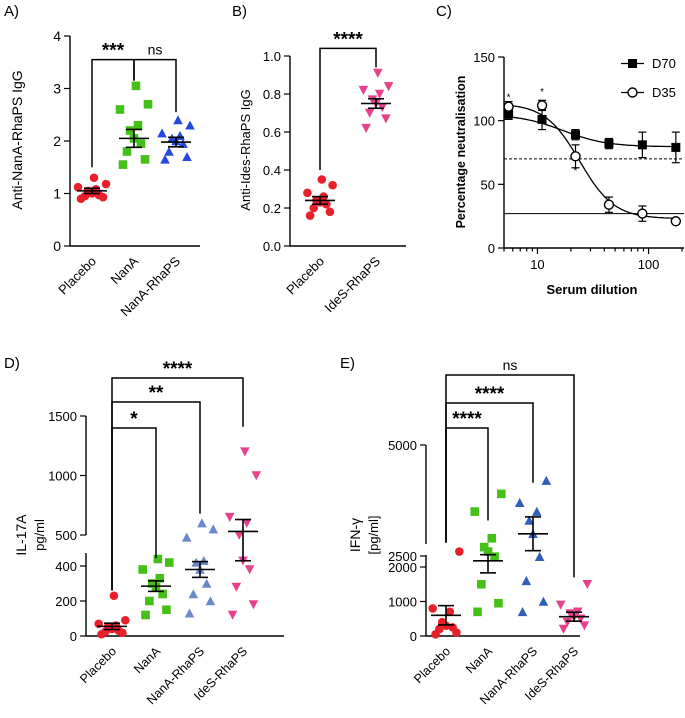  What do you see at coordinates (66, 535) in the screenshot?
I see `y-tick-label: 500` at bounding box center [66, 535].